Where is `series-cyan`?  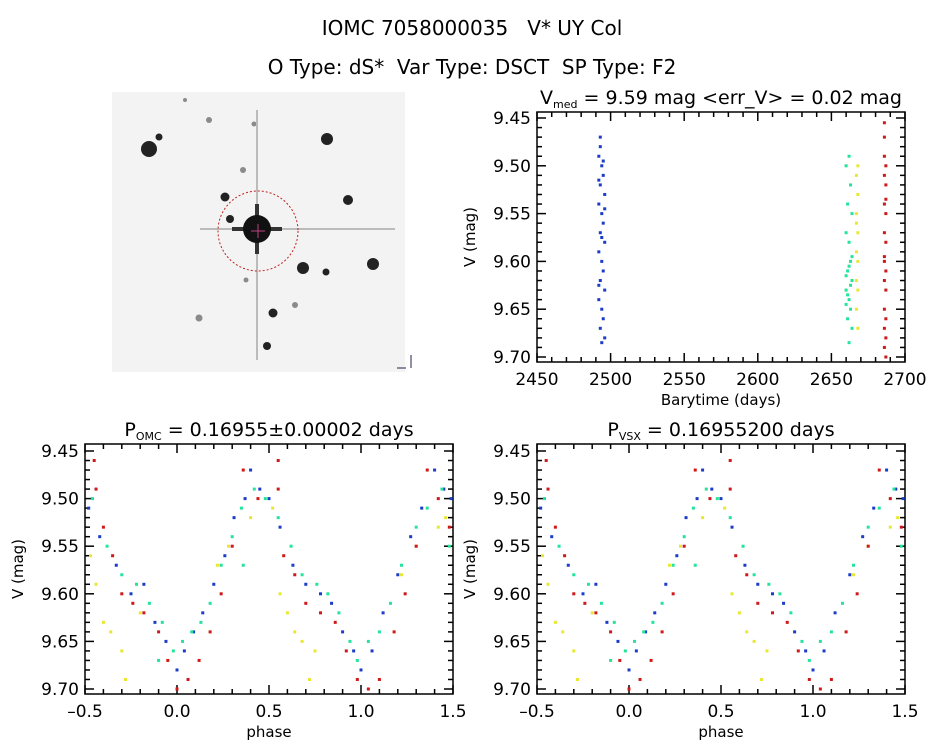 series-cyan is located at coordinates (270, 574).